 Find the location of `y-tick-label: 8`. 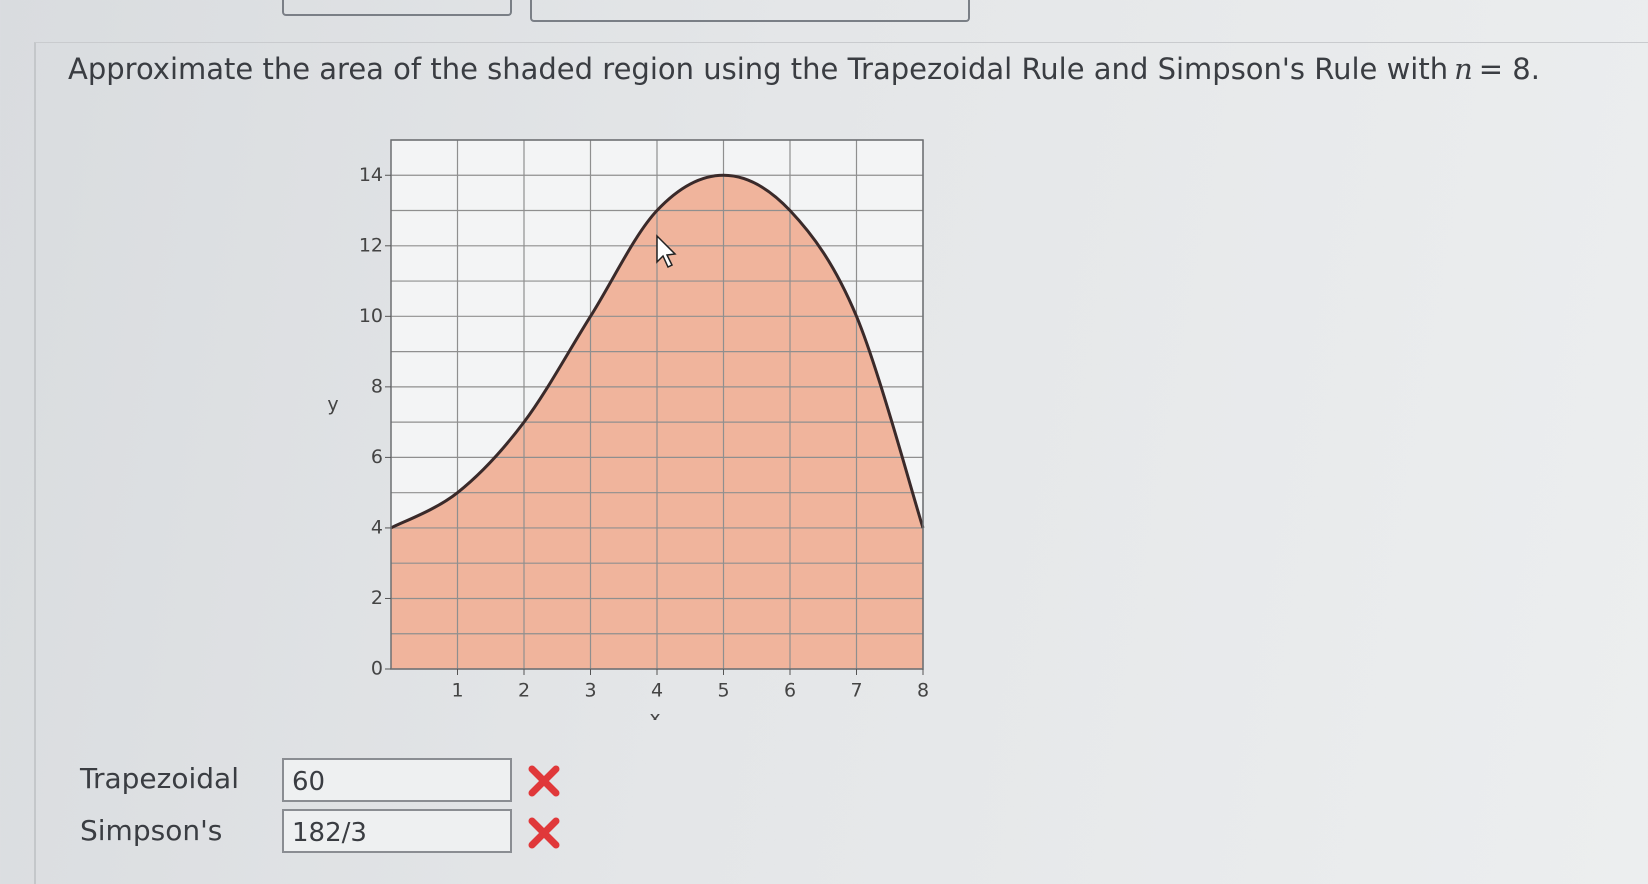

y-tick-label: 8 is located at coordinates (377, 386).